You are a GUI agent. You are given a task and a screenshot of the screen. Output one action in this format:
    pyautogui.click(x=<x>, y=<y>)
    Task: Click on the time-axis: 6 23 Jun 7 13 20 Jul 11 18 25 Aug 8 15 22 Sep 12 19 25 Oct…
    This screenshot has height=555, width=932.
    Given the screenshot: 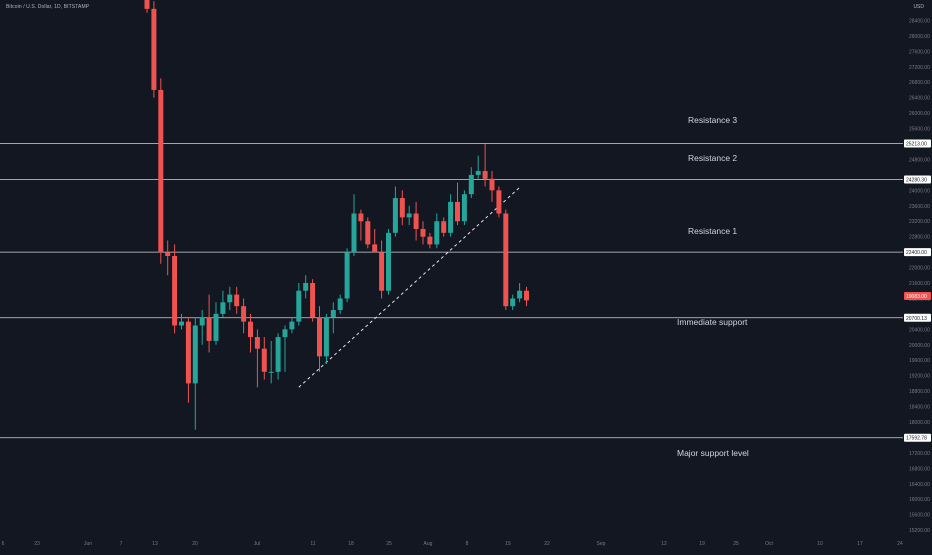 What is the action you would take?
    pyautogui.click(x=452, y=544)
    